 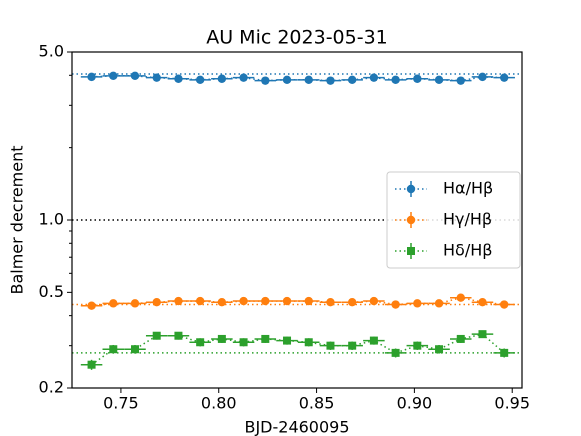 What do you see at coordinates (17, 219) in the screenshot?
I see `y-axis-label: Balmer decrement` at bounding box center [17, 219].